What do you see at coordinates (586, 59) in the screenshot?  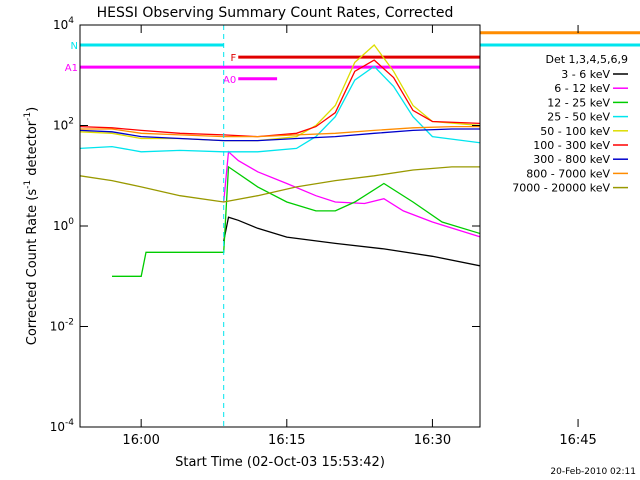 I see `legend-title: Det 1,3,4,5,6,9` at bounding box center [586, 59].